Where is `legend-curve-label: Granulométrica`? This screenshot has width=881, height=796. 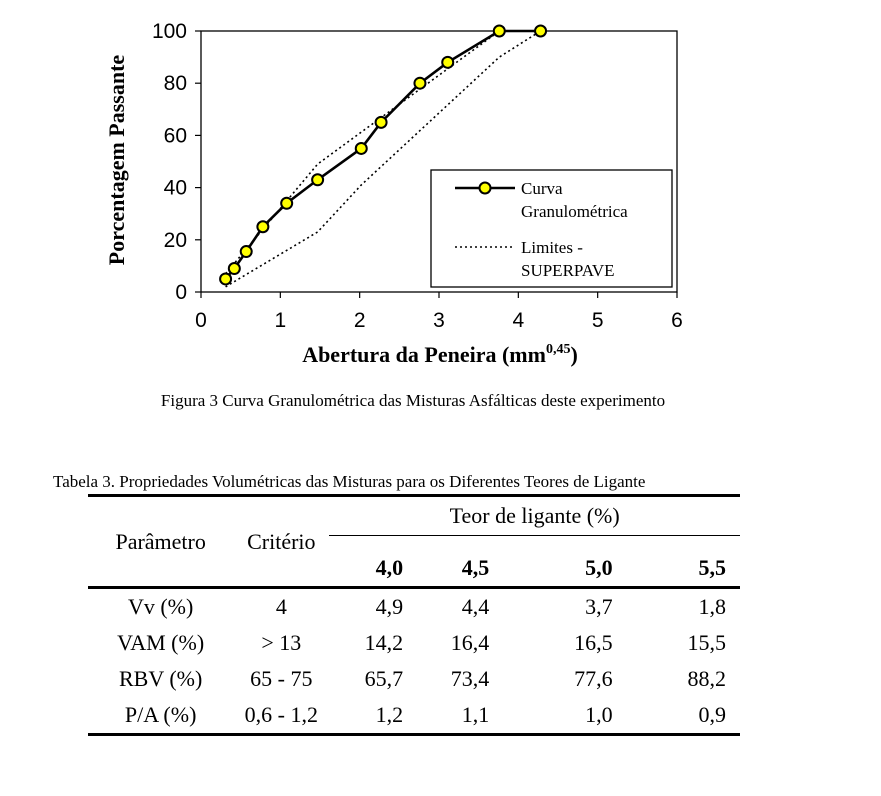
legend-curve-label: Granulométrica is located at coordinates (574, 211).